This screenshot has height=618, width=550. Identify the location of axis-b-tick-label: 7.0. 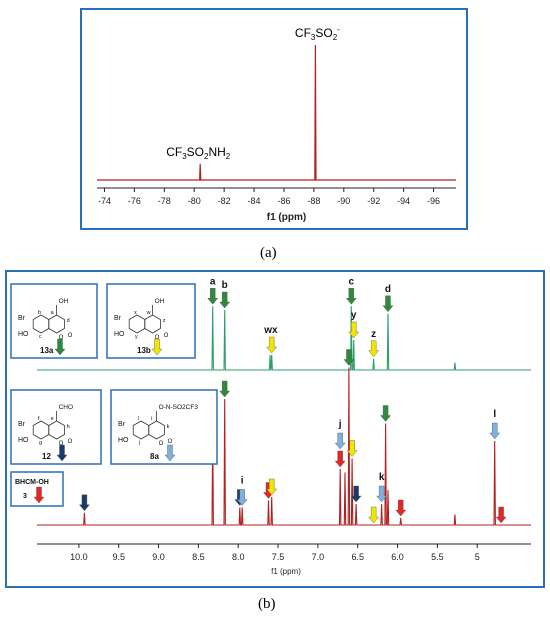
(318, 557).